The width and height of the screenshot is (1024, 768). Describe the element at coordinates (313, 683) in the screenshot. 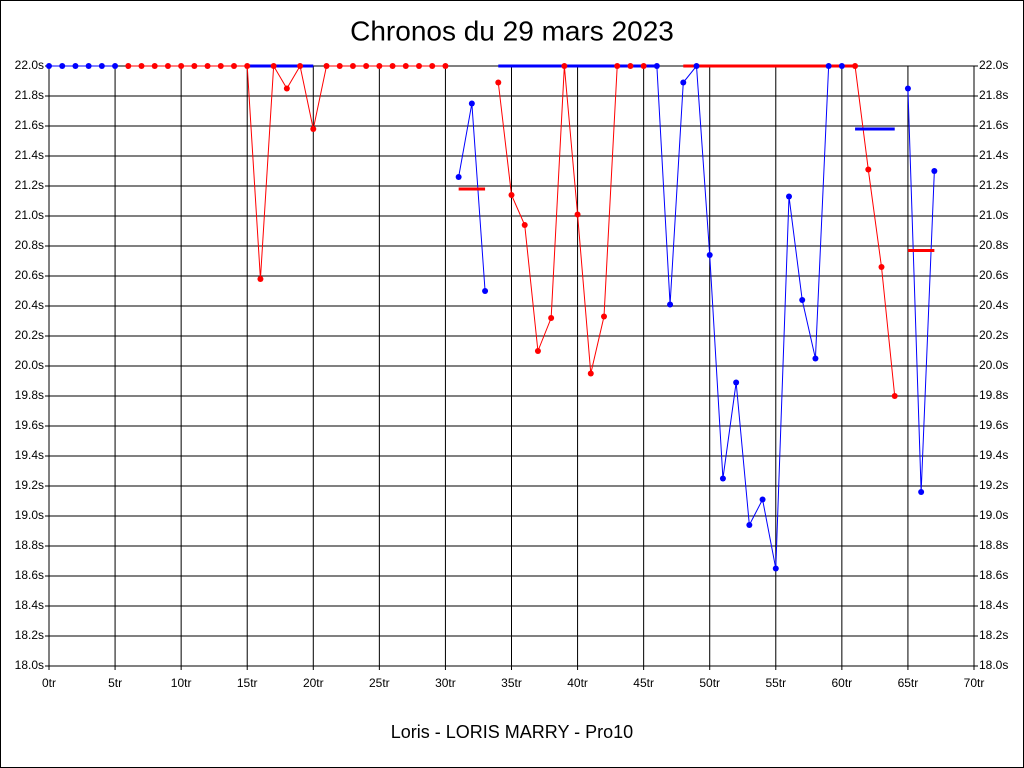

I see `x-tick-label: 20tr` at that location.